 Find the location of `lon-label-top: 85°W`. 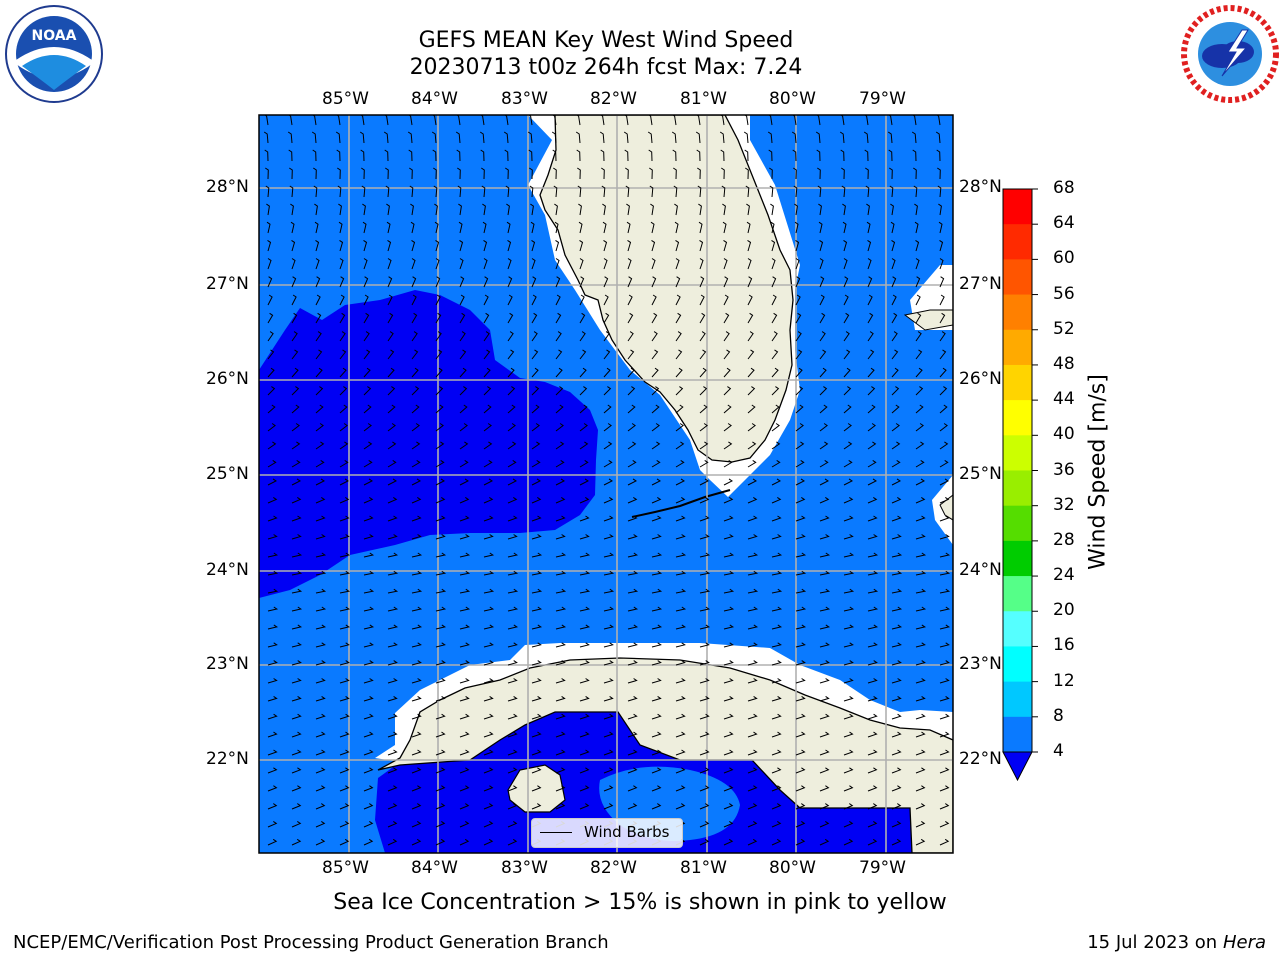

lon-label-top: 85°W is located at coordinates (345, 99).